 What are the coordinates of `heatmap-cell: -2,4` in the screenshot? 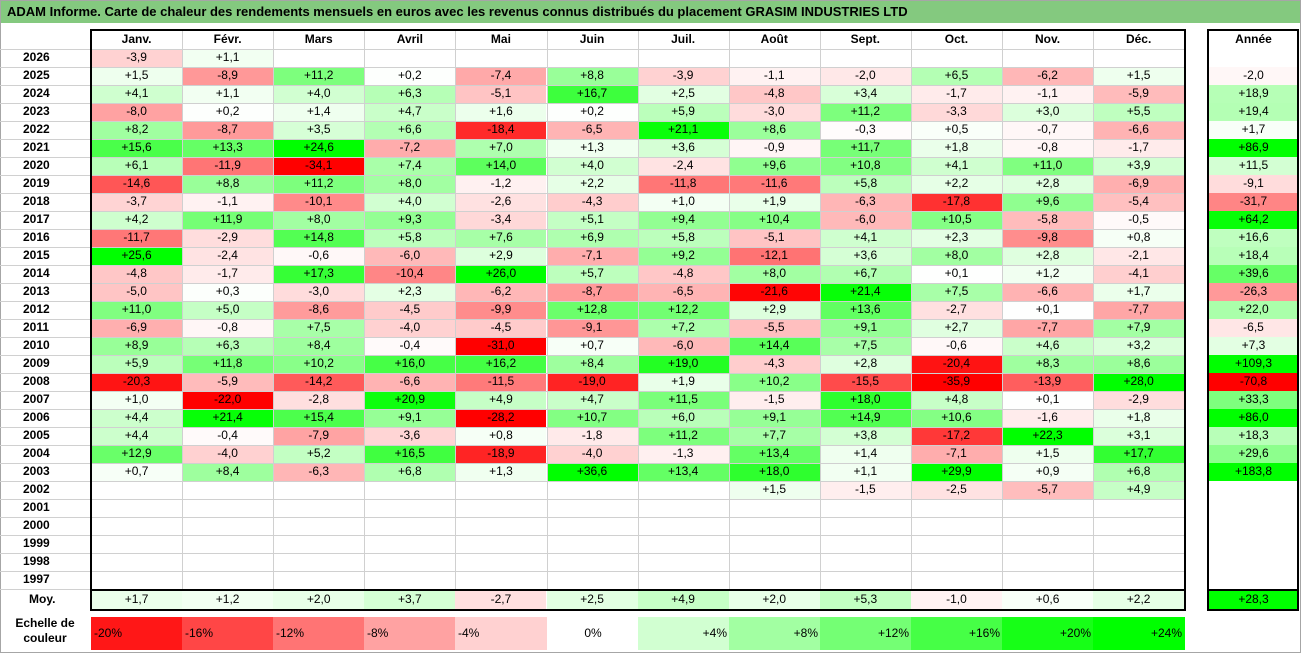 It's located at (683, 166).